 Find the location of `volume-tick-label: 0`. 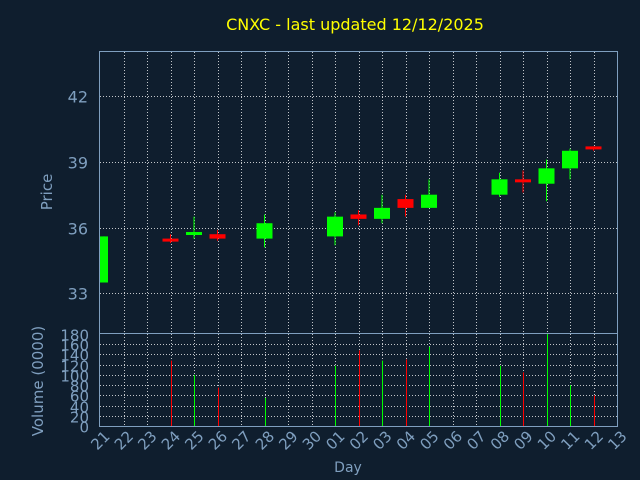

volume-tick-label: 0 is located at coordinates (84, 428).